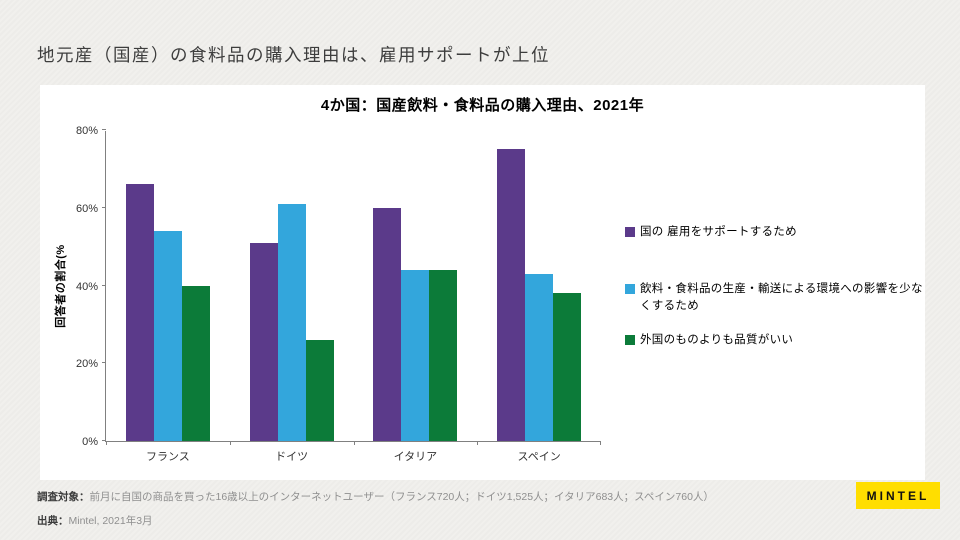 This screenshot has height=540, width=960. What do you see at coordinates (86, 131) in the screenshot?
I see `y-tick-label: 80%` at bounding box center [86, 131].